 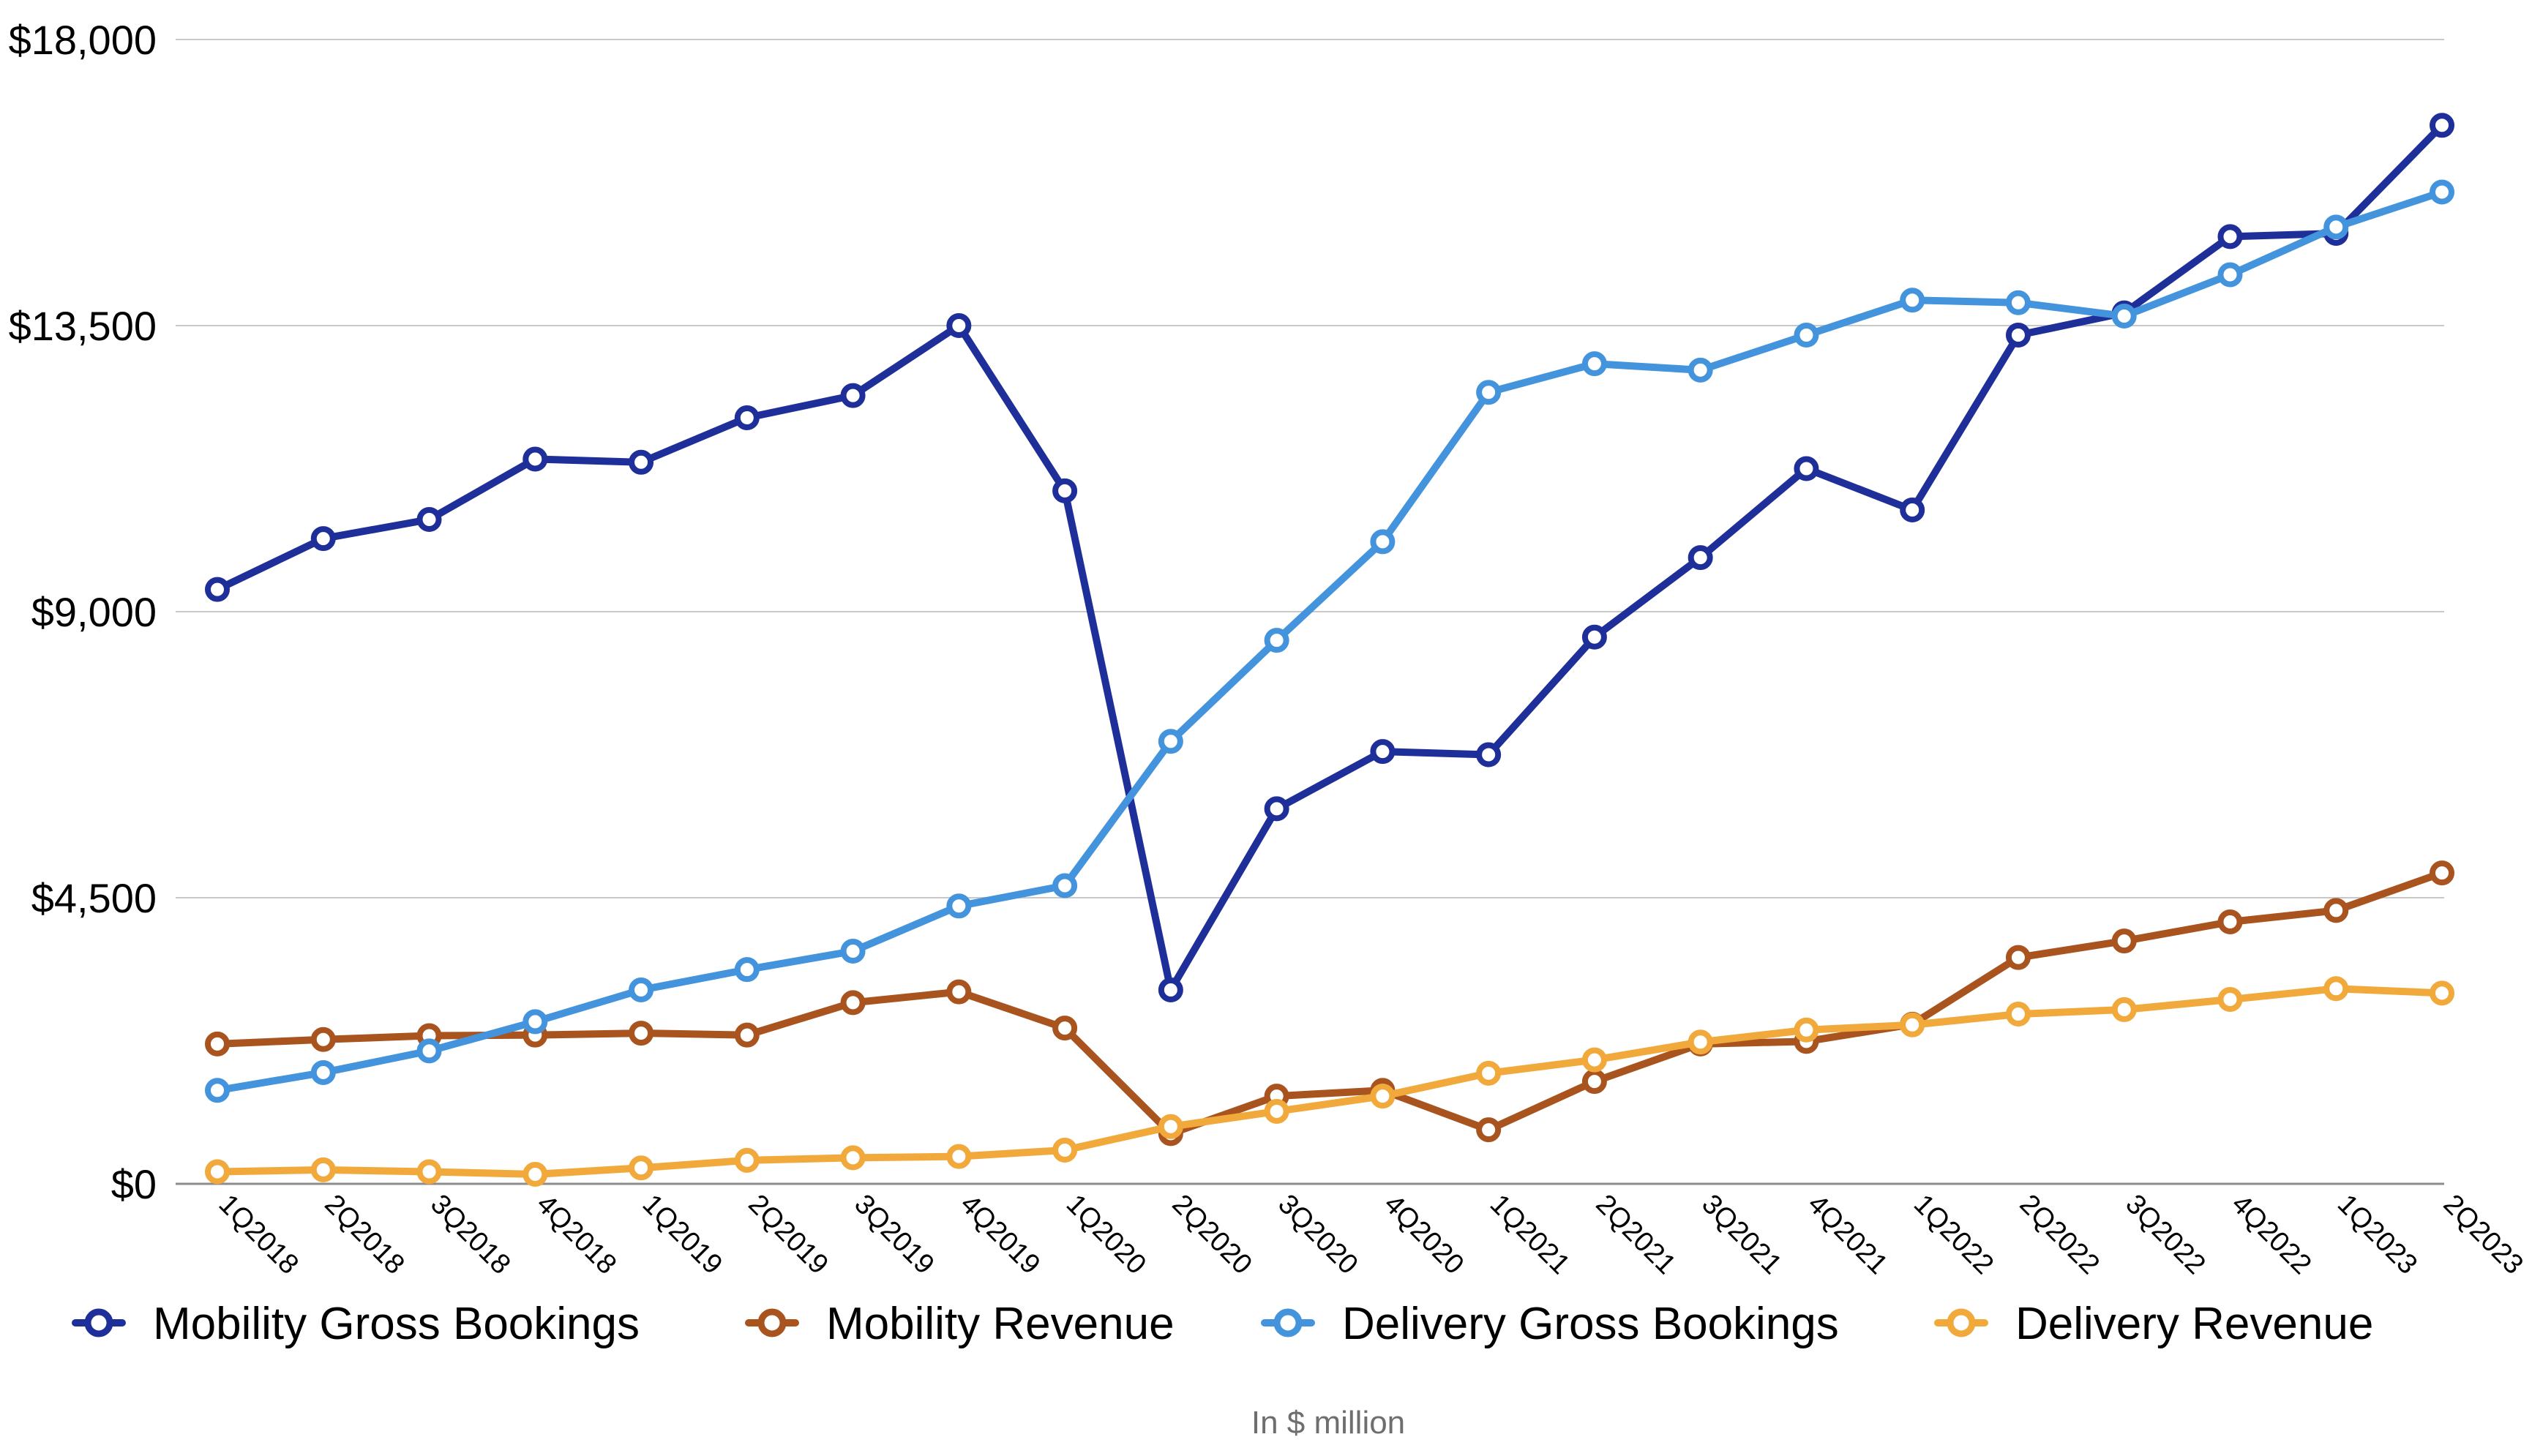 I want to click on legend-label: Mobility Gross Bookings, so click(x=396, y=1324).